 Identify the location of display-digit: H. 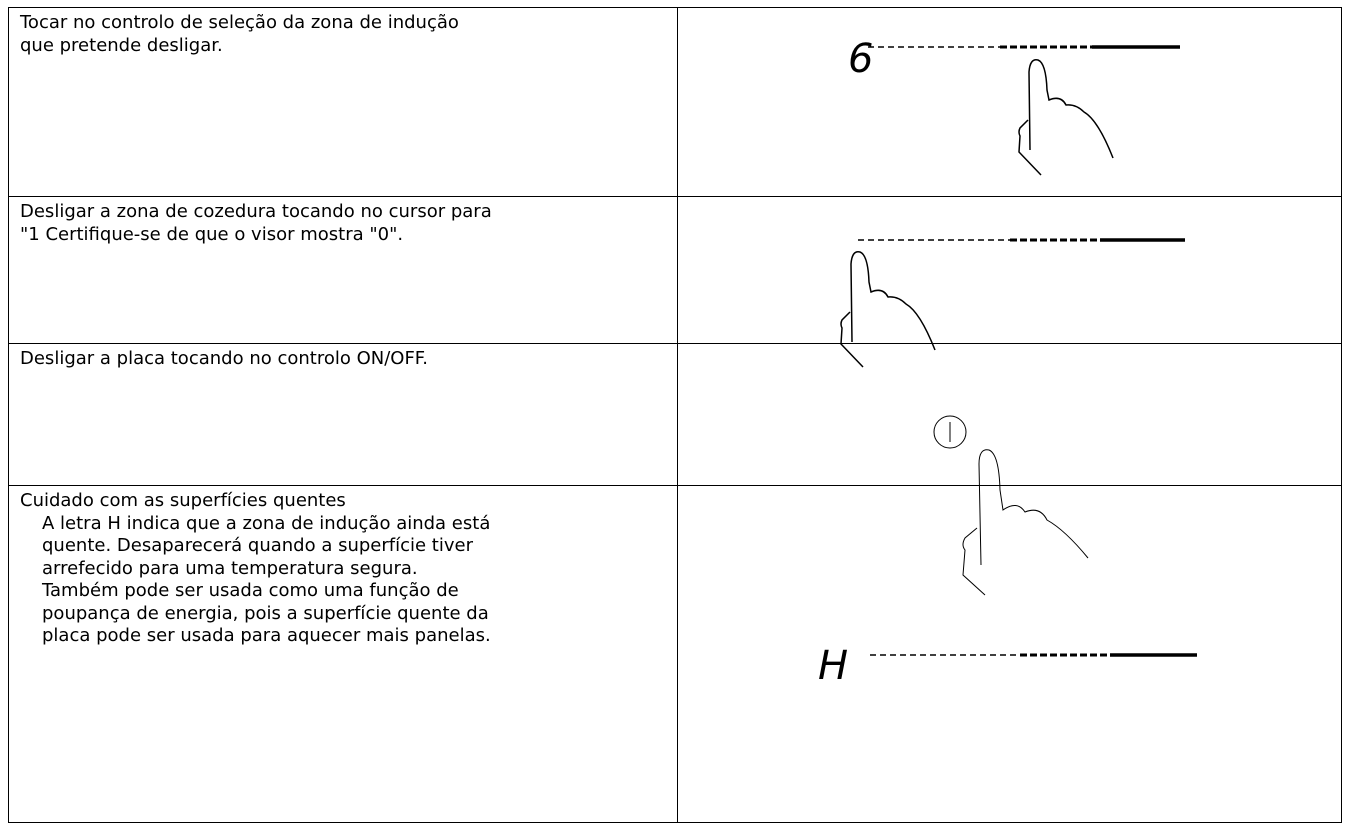
(833, 666).